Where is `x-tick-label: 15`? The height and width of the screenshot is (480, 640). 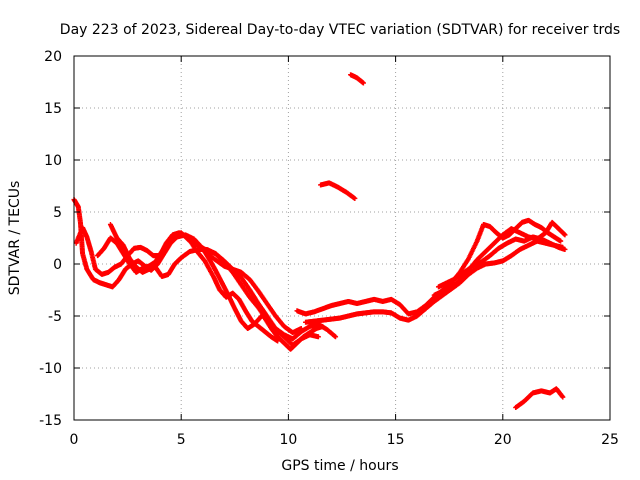 x-tick-label: 15 is located at coordinates (396, 440).